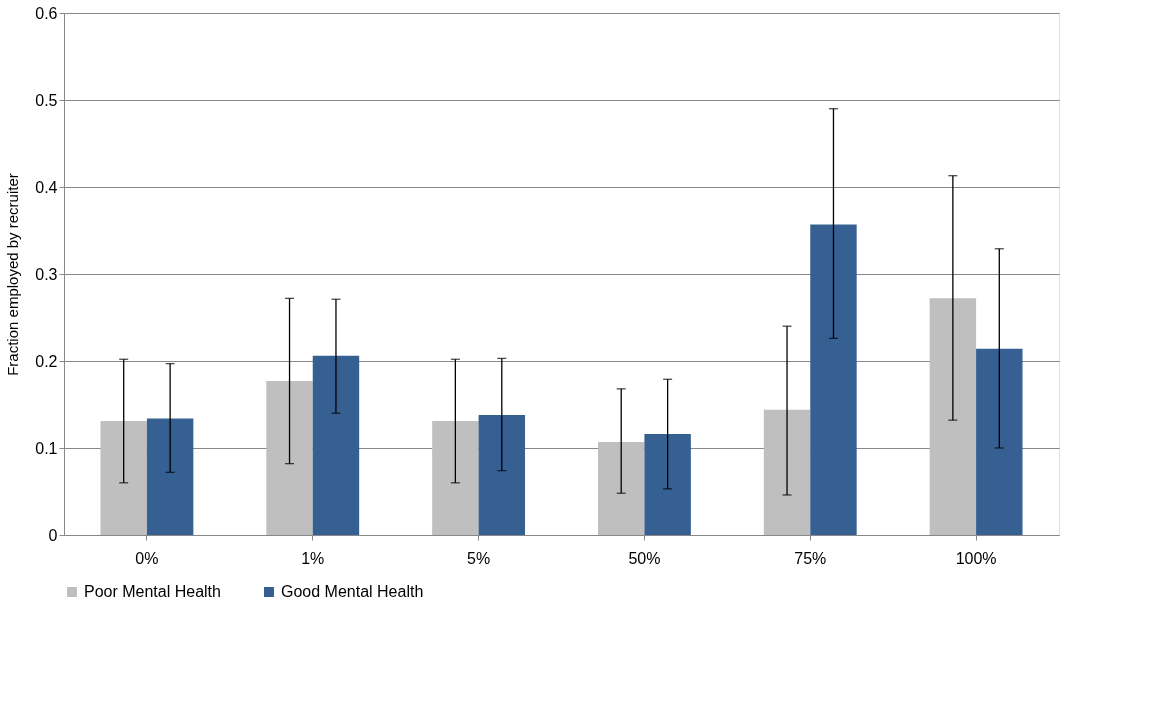 The height and width of the screenshot is (725, 1165). What do you see at coordinates (46, 448) in the screenshot?
I see `y-tick-label: 0.1` at bounding box center [46, 448].